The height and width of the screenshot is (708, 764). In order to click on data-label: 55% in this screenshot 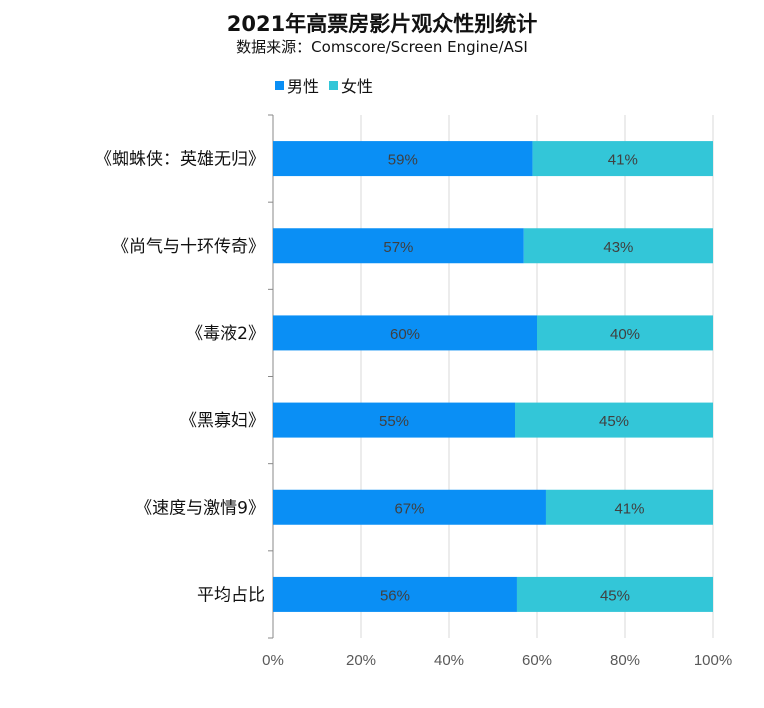, I will do `click(394, 421)`.